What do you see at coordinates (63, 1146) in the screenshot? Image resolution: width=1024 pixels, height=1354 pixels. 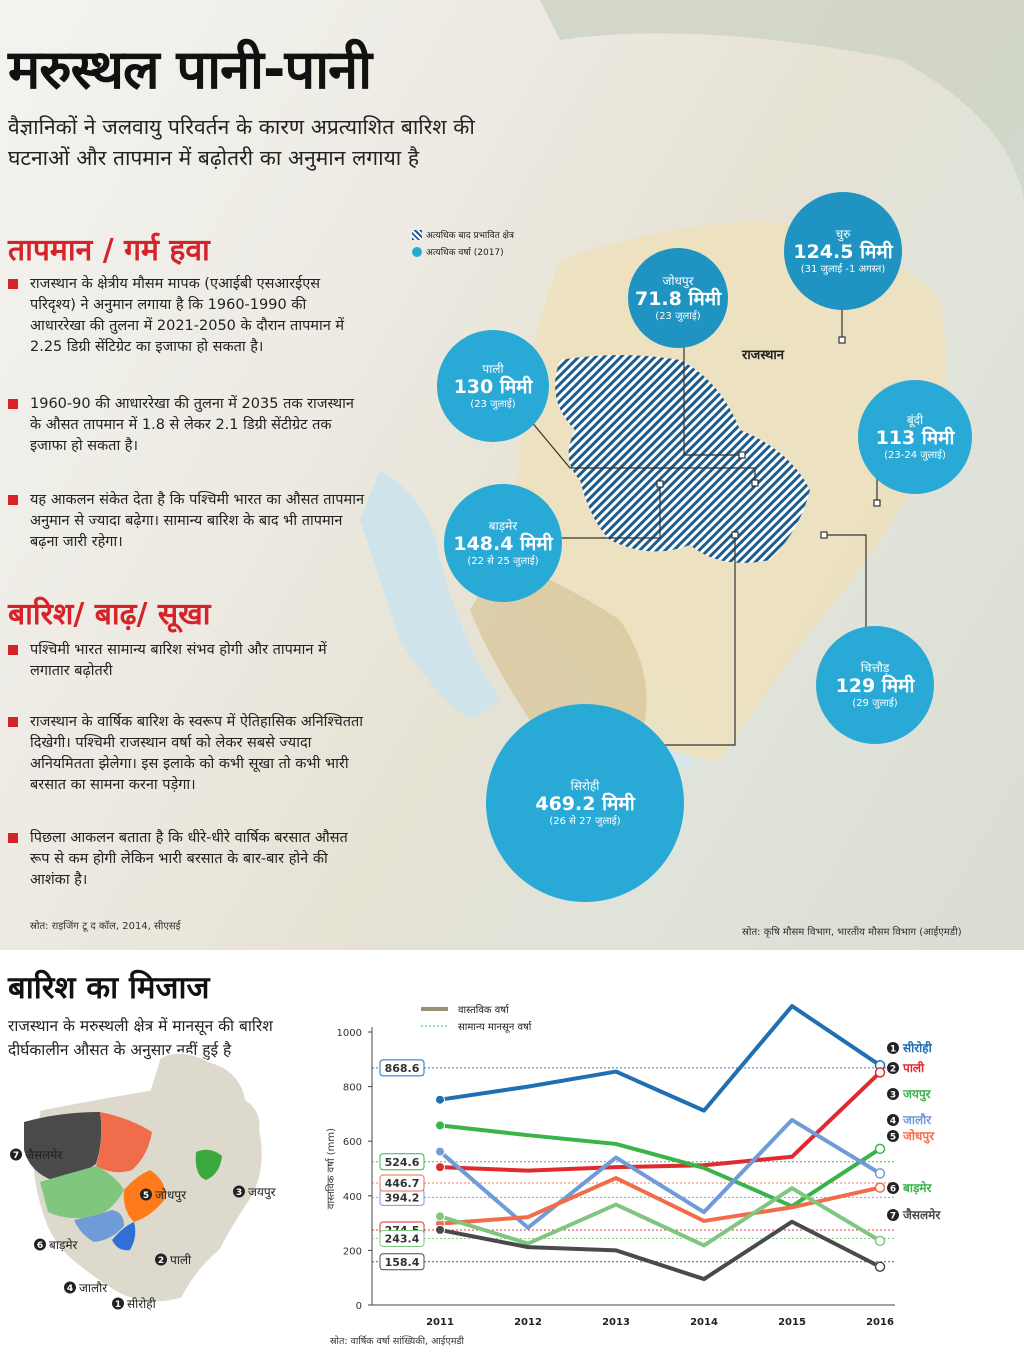 I see `district-jaisalmer` at bounding box center [63, 1146].